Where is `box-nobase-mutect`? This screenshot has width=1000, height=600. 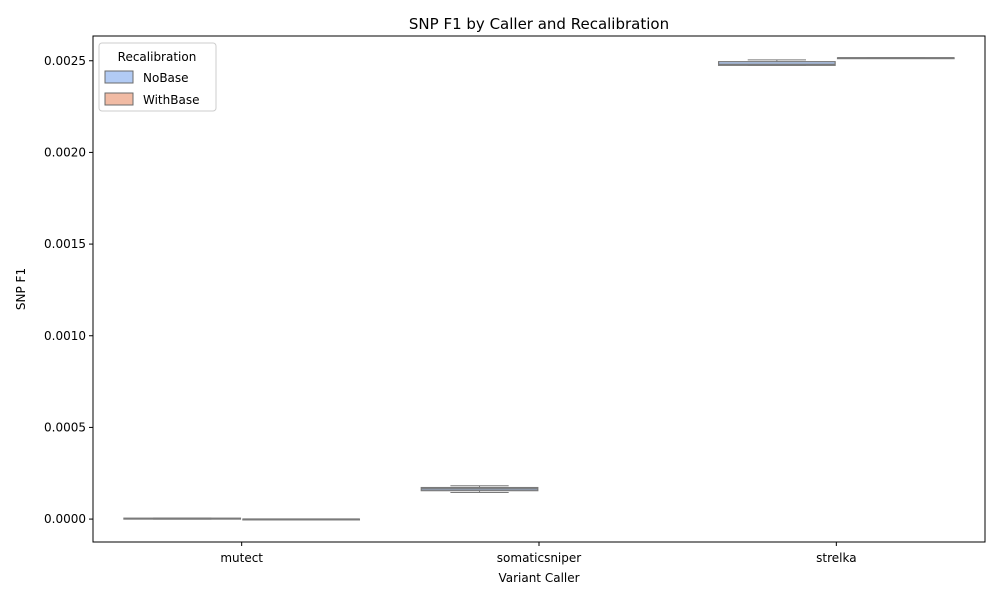
box-nobase-mutect is located at coordinates (182, 518).